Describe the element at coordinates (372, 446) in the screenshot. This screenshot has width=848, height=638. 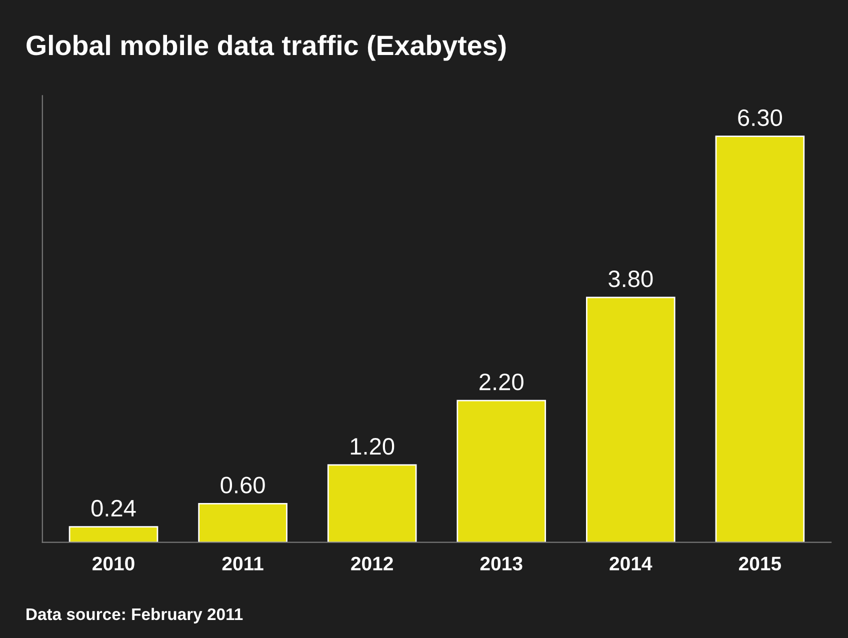
I see `data-label: 1.20` at that location.